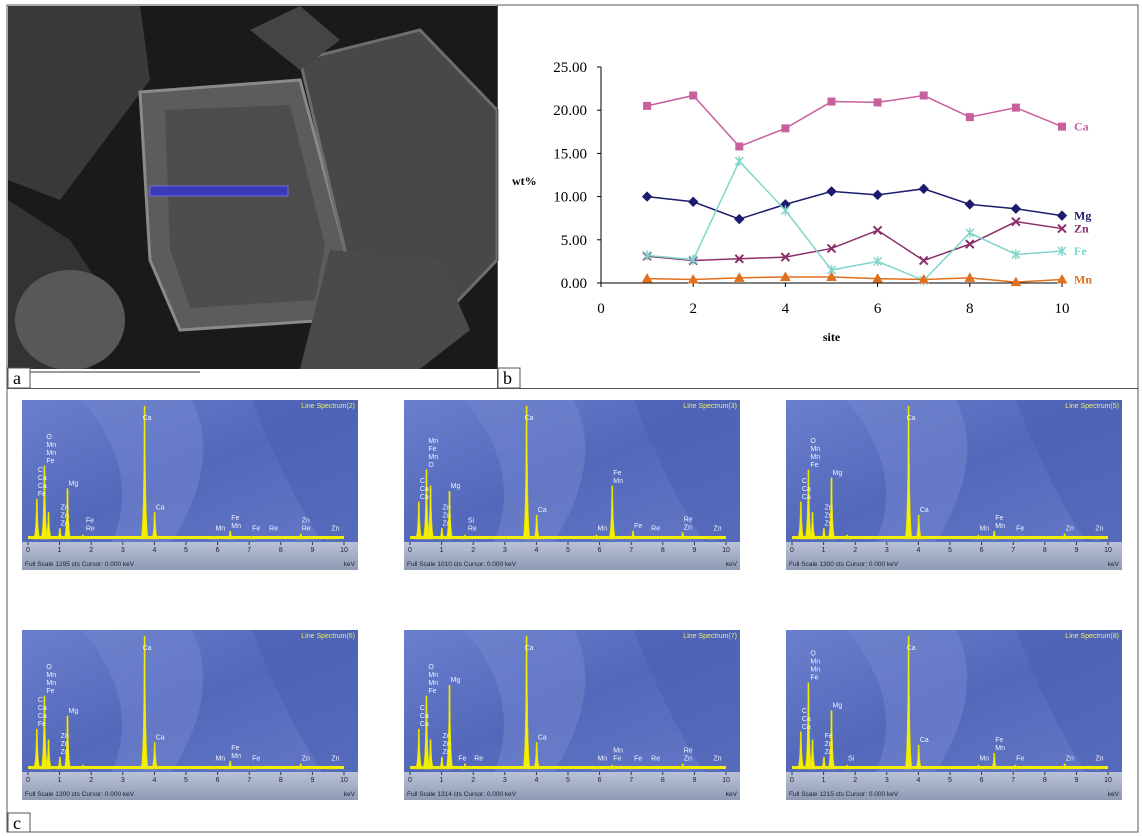 This screenshot has width=1142, height=836. What do you see at coordinates (190, 556) in the screenshot?
I see `axis-strip` at bounding box center [190, 556].